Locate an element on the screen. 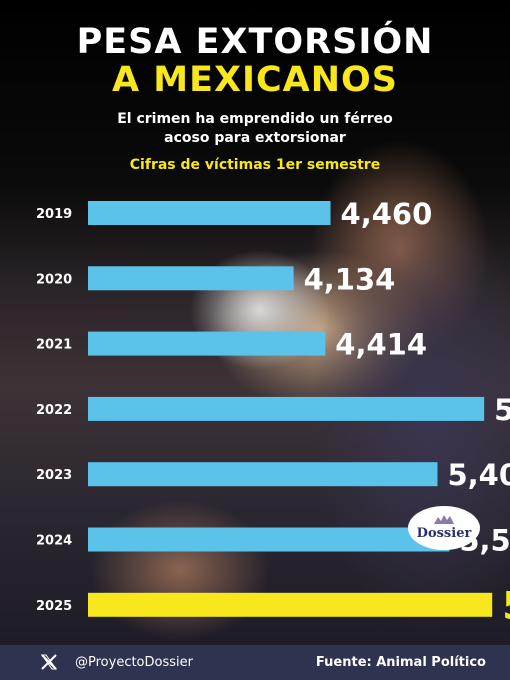 This screenshot has height=680, width=510. category-label-2021: 2021 is located at coordinates (54, 345).